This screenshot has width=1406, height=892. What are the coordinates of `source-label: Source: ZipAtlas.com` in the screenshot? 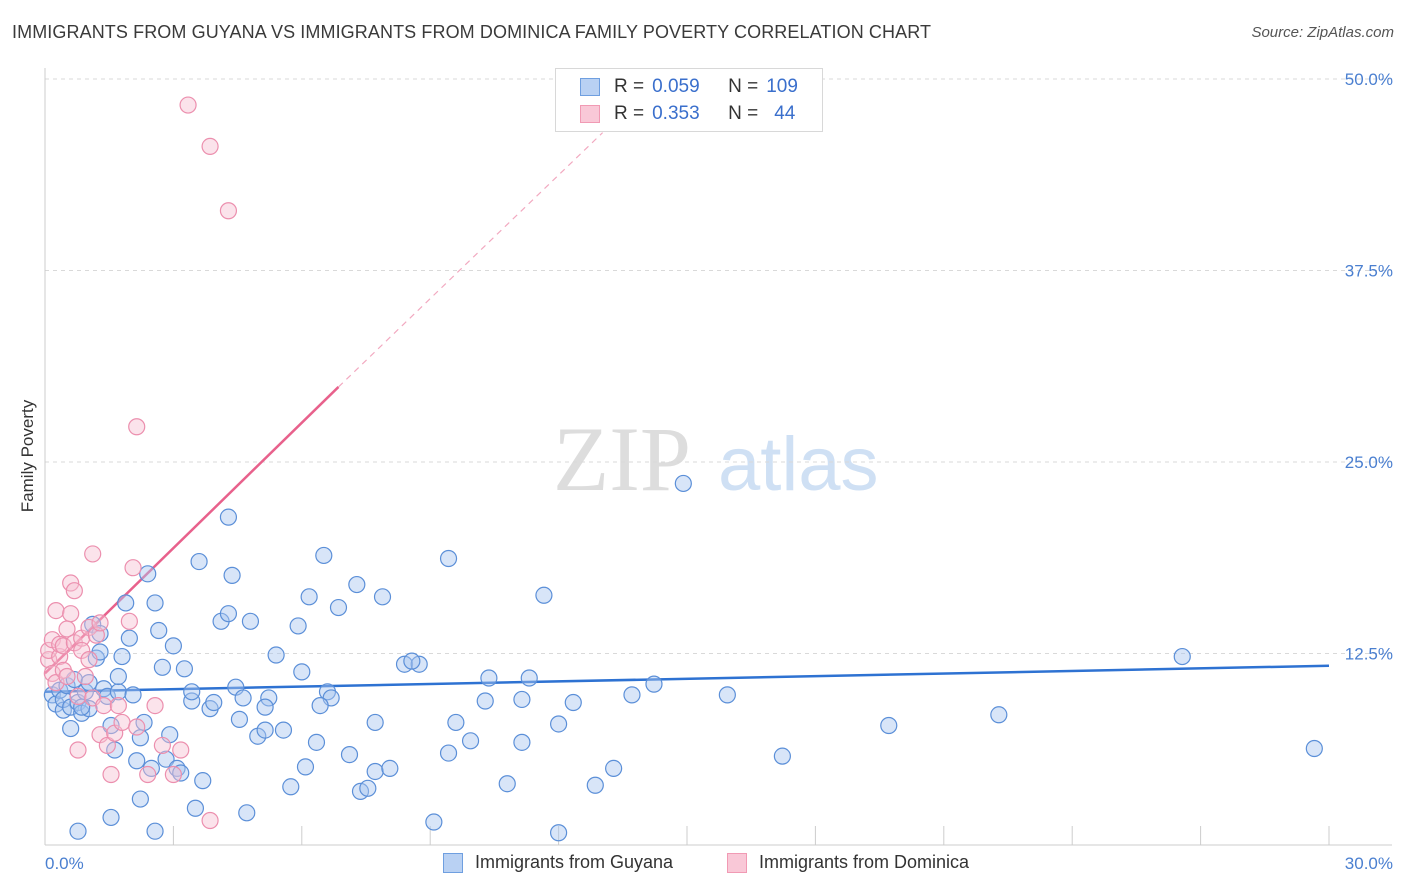 It's located at (1322, 32).